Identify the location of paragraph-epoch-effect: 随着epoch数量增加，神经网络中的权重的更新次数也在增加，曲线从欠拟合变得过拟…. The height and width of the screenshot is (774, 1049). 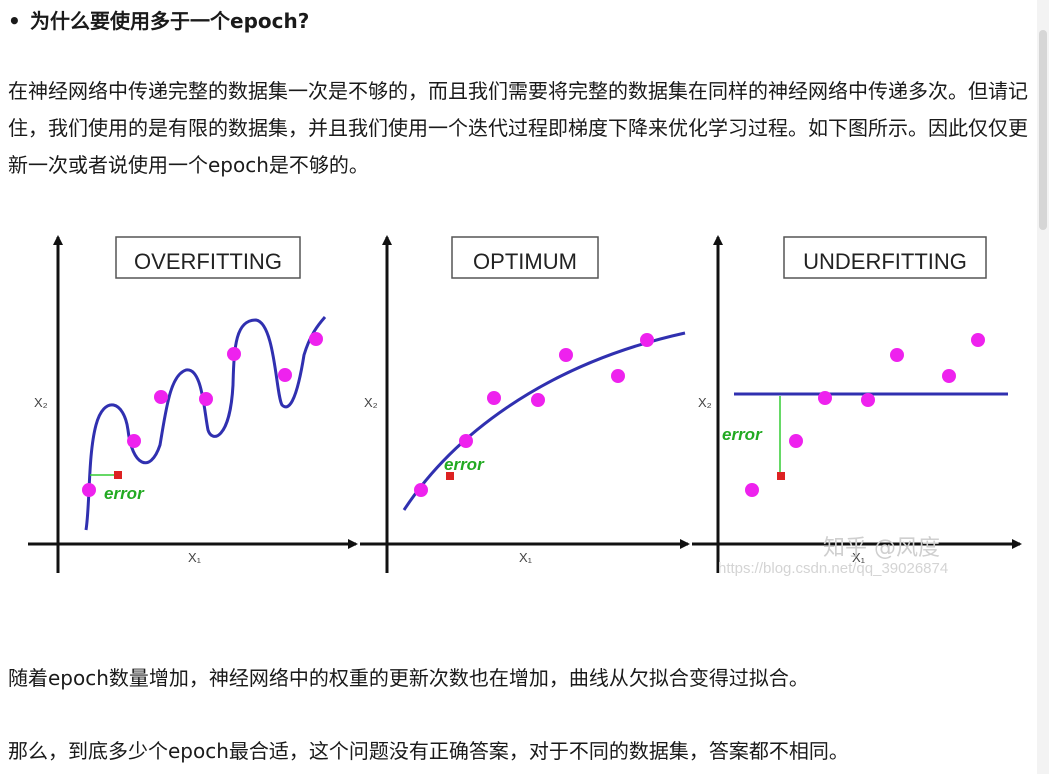
(408, 678).